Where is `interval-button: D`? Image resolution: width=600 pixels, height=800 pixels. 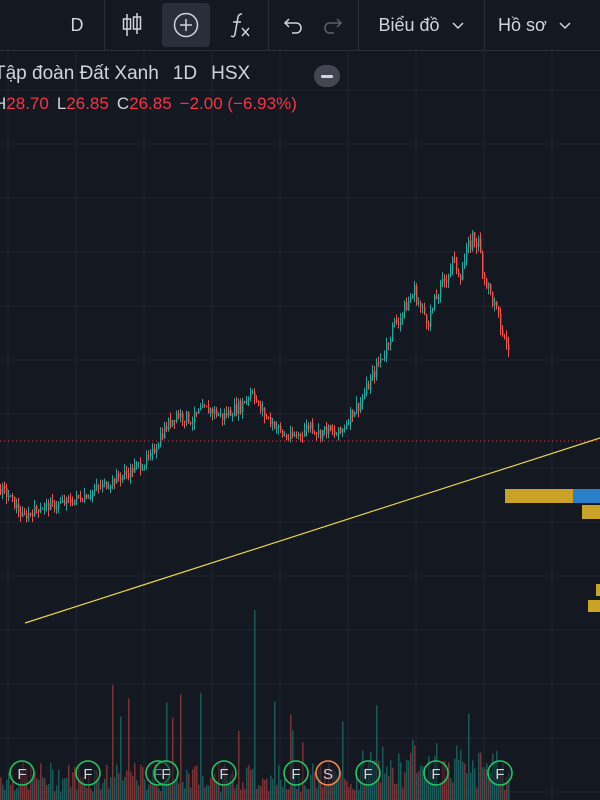
interval-button: D is located at coordinates (77, 24).